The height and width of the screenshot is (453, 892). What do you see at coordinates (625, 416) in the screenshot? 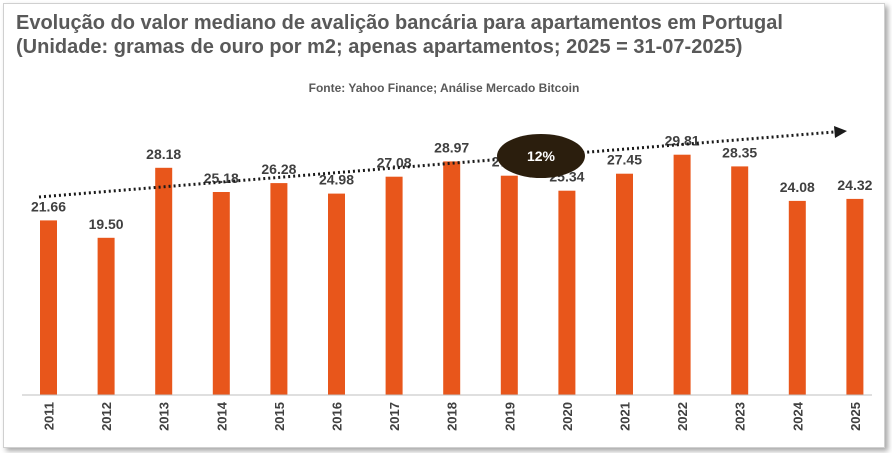
I see `x-tick-2021: 2021` at bounding box center [625, 416].